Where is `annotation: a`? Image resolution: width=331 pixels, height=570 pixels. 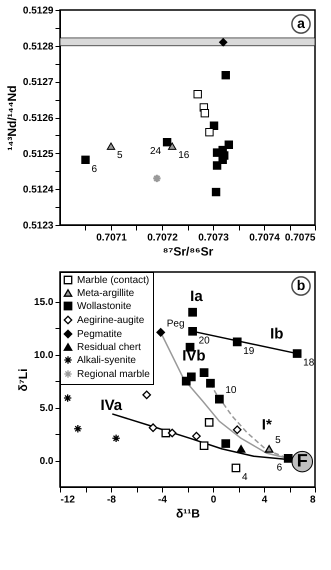 annotation: a is located at coordinates (301, 23).